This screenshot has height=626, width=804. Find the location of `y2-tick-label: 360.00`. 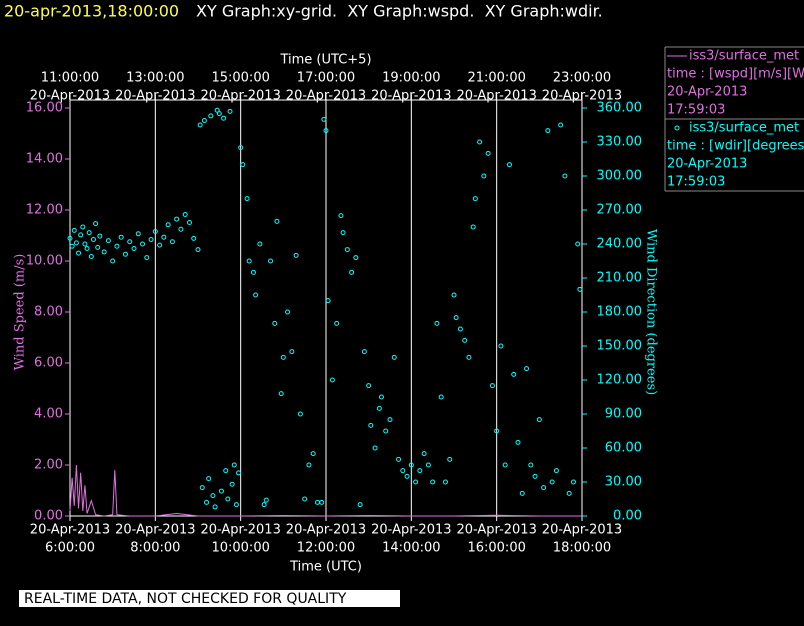

y2-tick-label: 360.00 is located at coordinates (620, 108).